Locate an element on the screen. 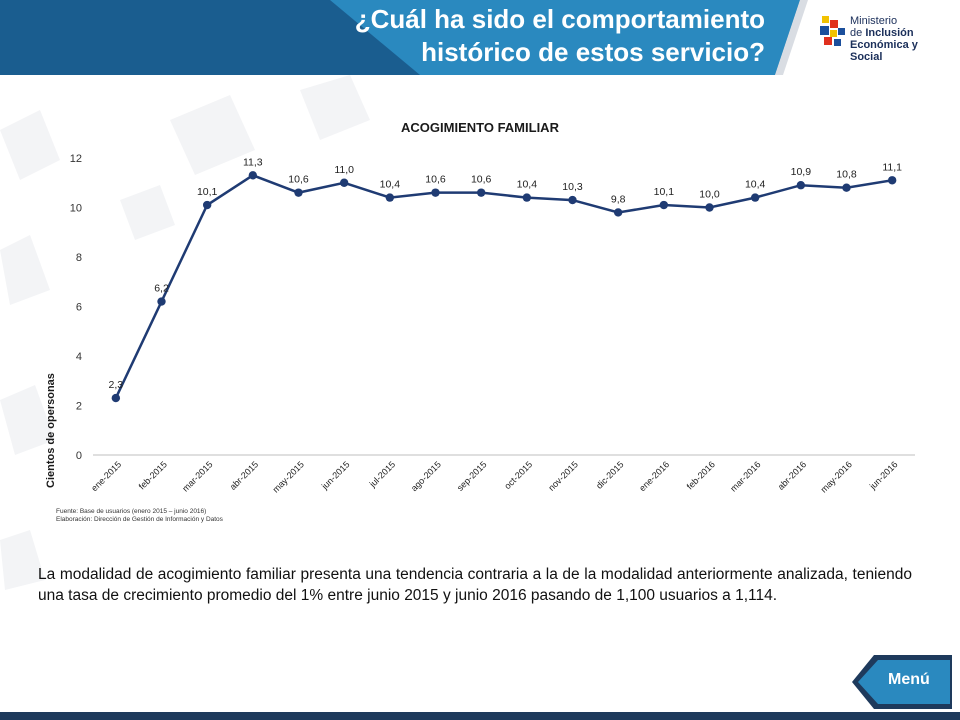 The height and width of the screenshot is (720, 960). x-tick-label: ago-2015 is located at coordinates (426, 476).